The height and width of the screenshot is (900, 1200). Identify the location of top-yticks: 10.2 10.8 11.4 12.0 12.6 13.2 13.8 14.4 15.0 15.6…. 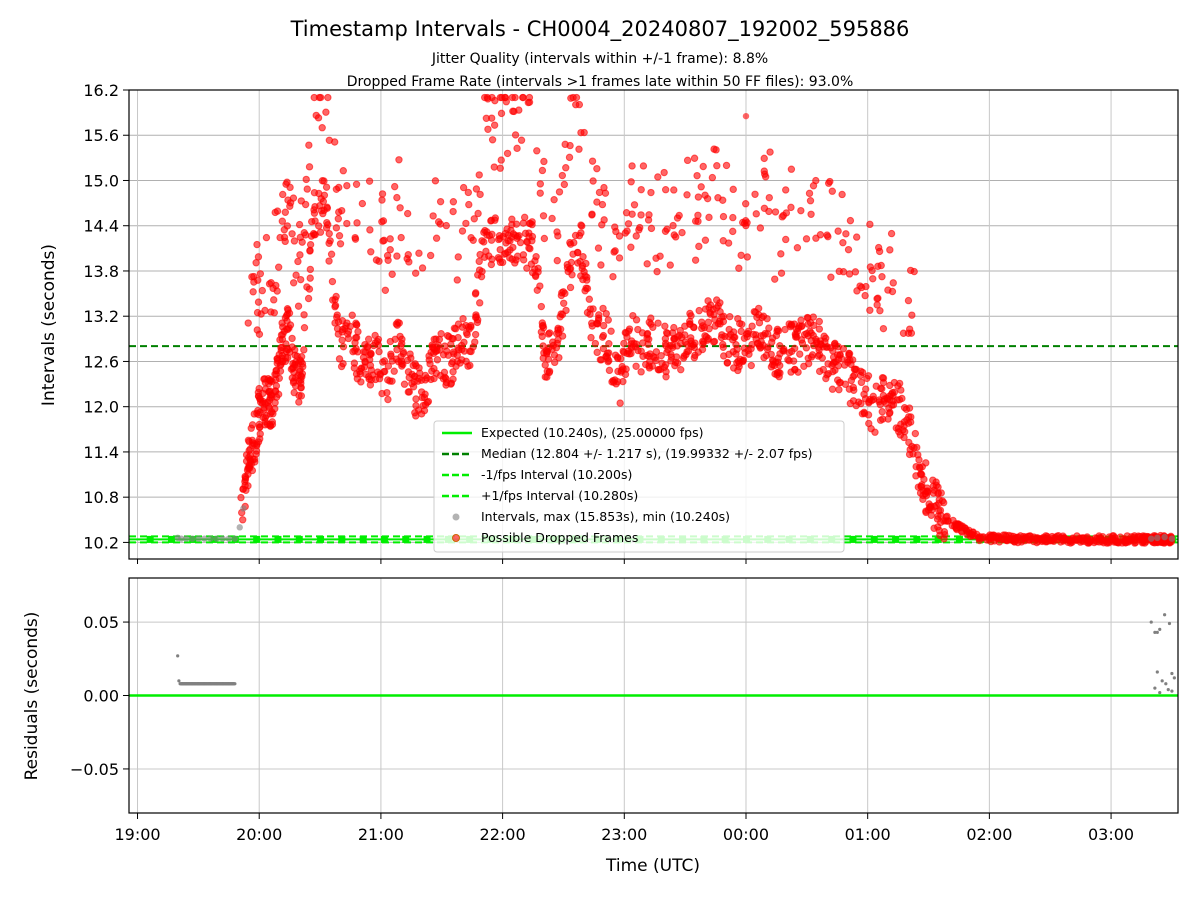
(106, 316).